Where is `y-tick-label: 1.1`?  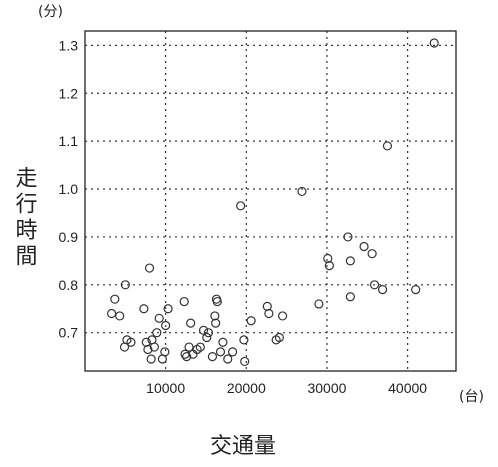 y-tick-label: 1.1 is located at coordinates (69, 141).